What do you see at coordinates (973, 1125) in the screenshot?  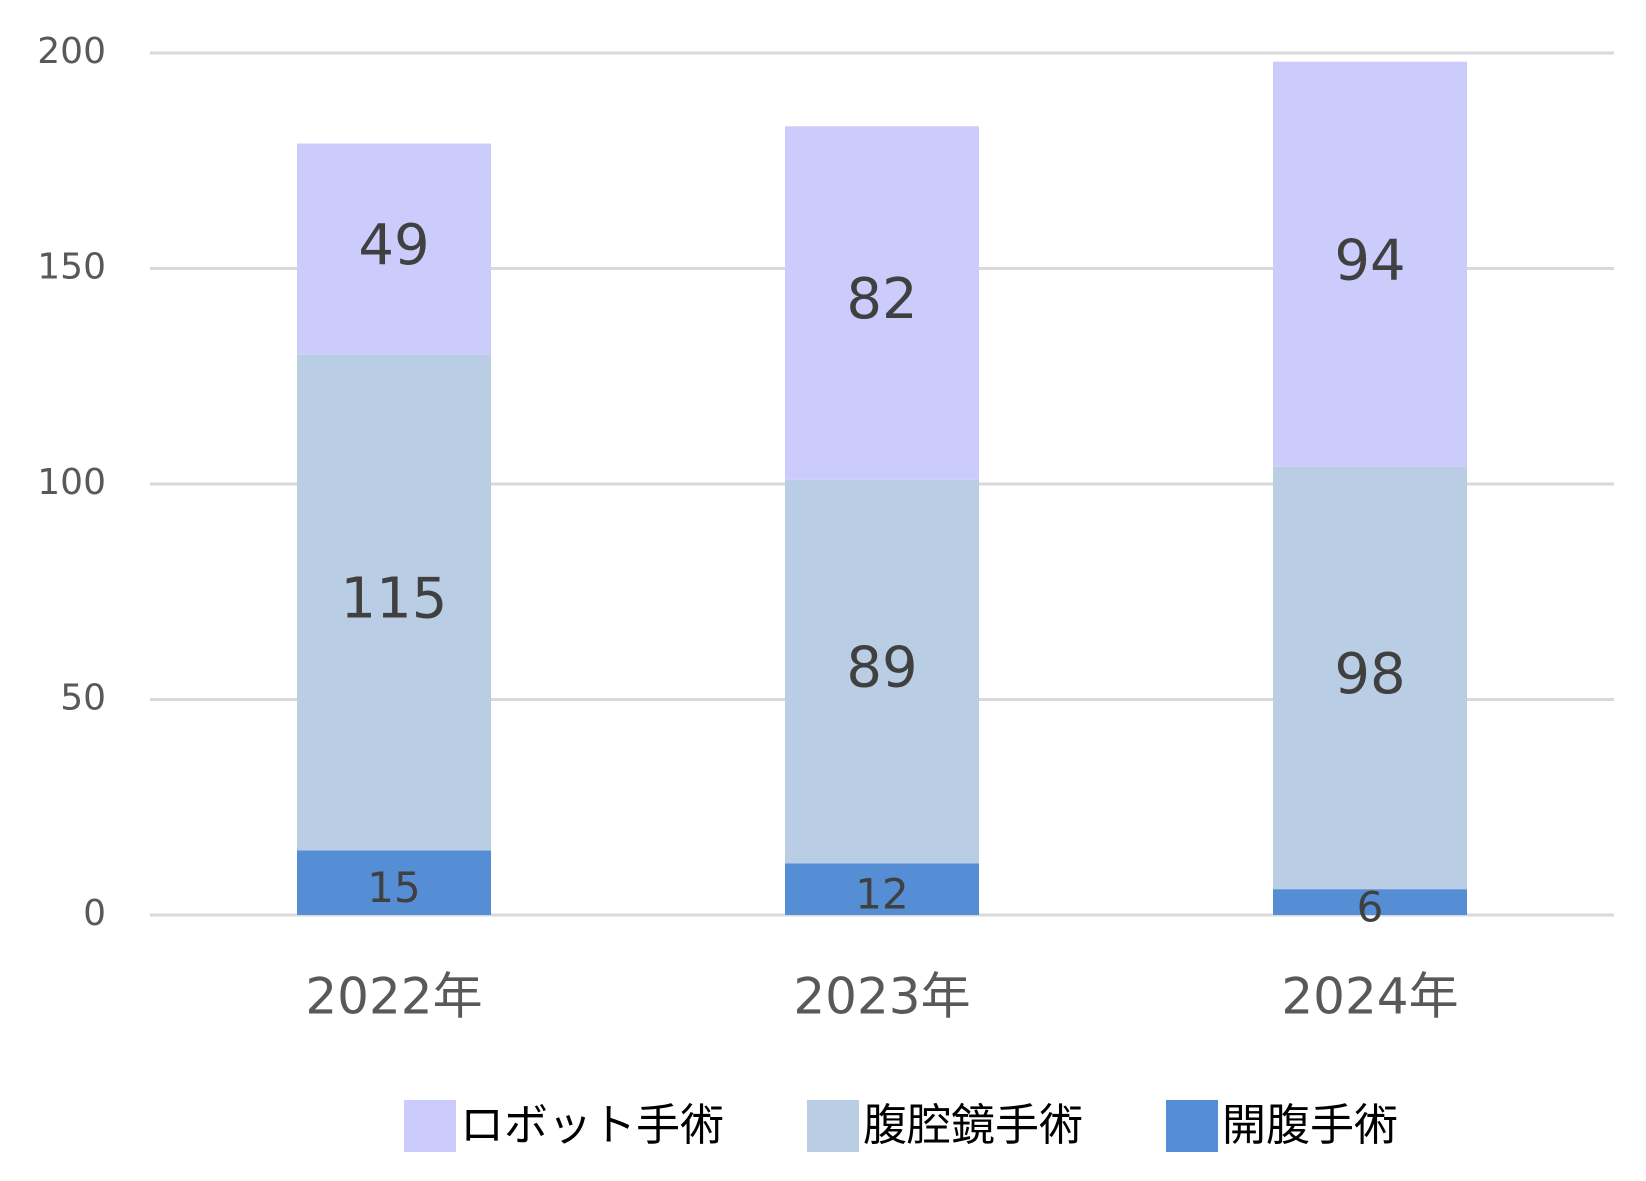 I see `legend-label: 腹腔鏡手術` at bounding box center [973, 1125].